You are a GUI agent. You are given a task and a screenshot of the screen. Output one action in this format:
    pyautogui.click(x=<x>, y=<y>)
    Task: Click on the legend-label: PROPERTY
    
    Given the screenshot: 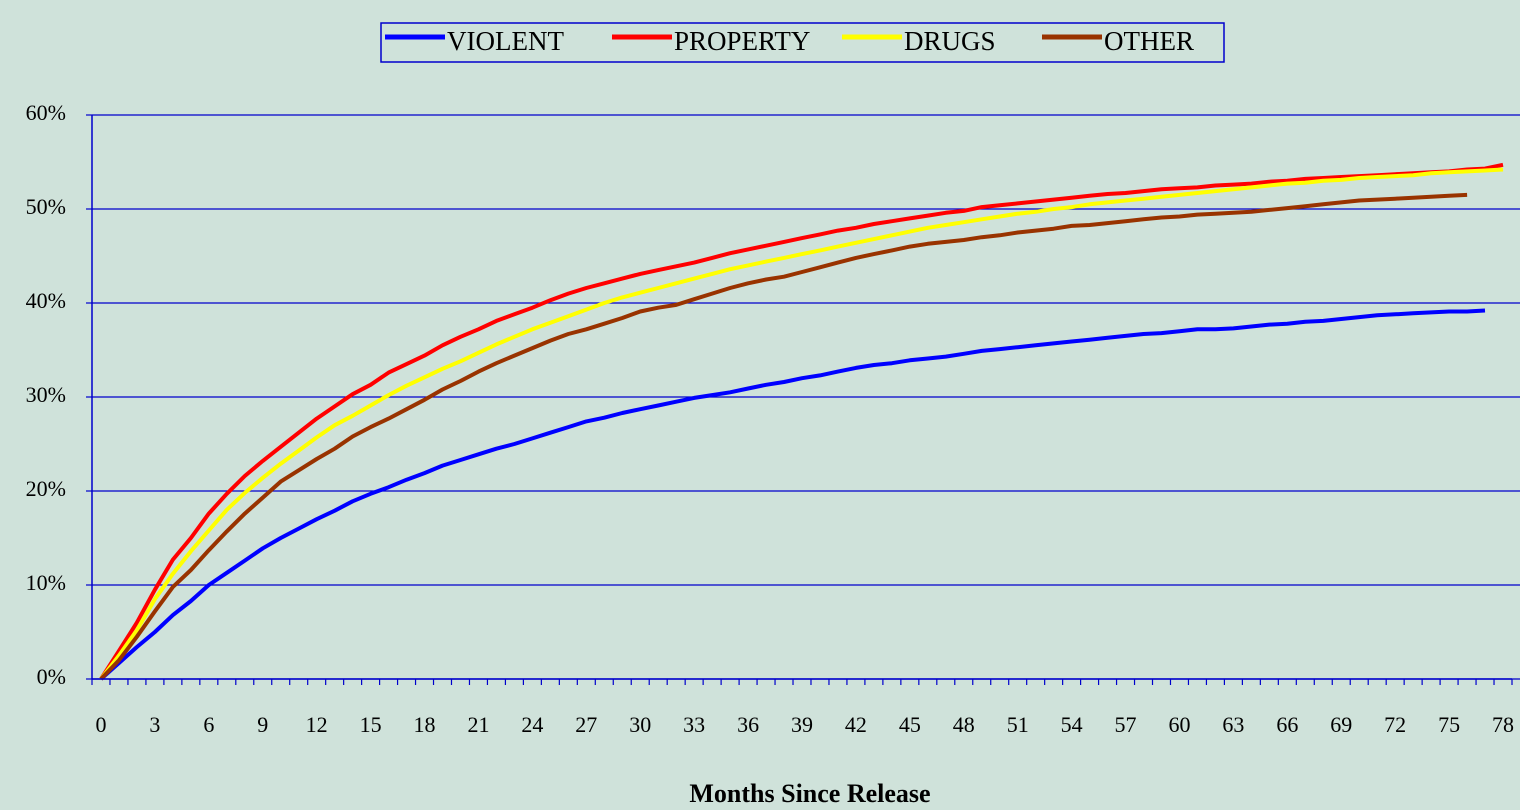 What is the action you would take?
    pyautogui.click(x=742, y=41)
    